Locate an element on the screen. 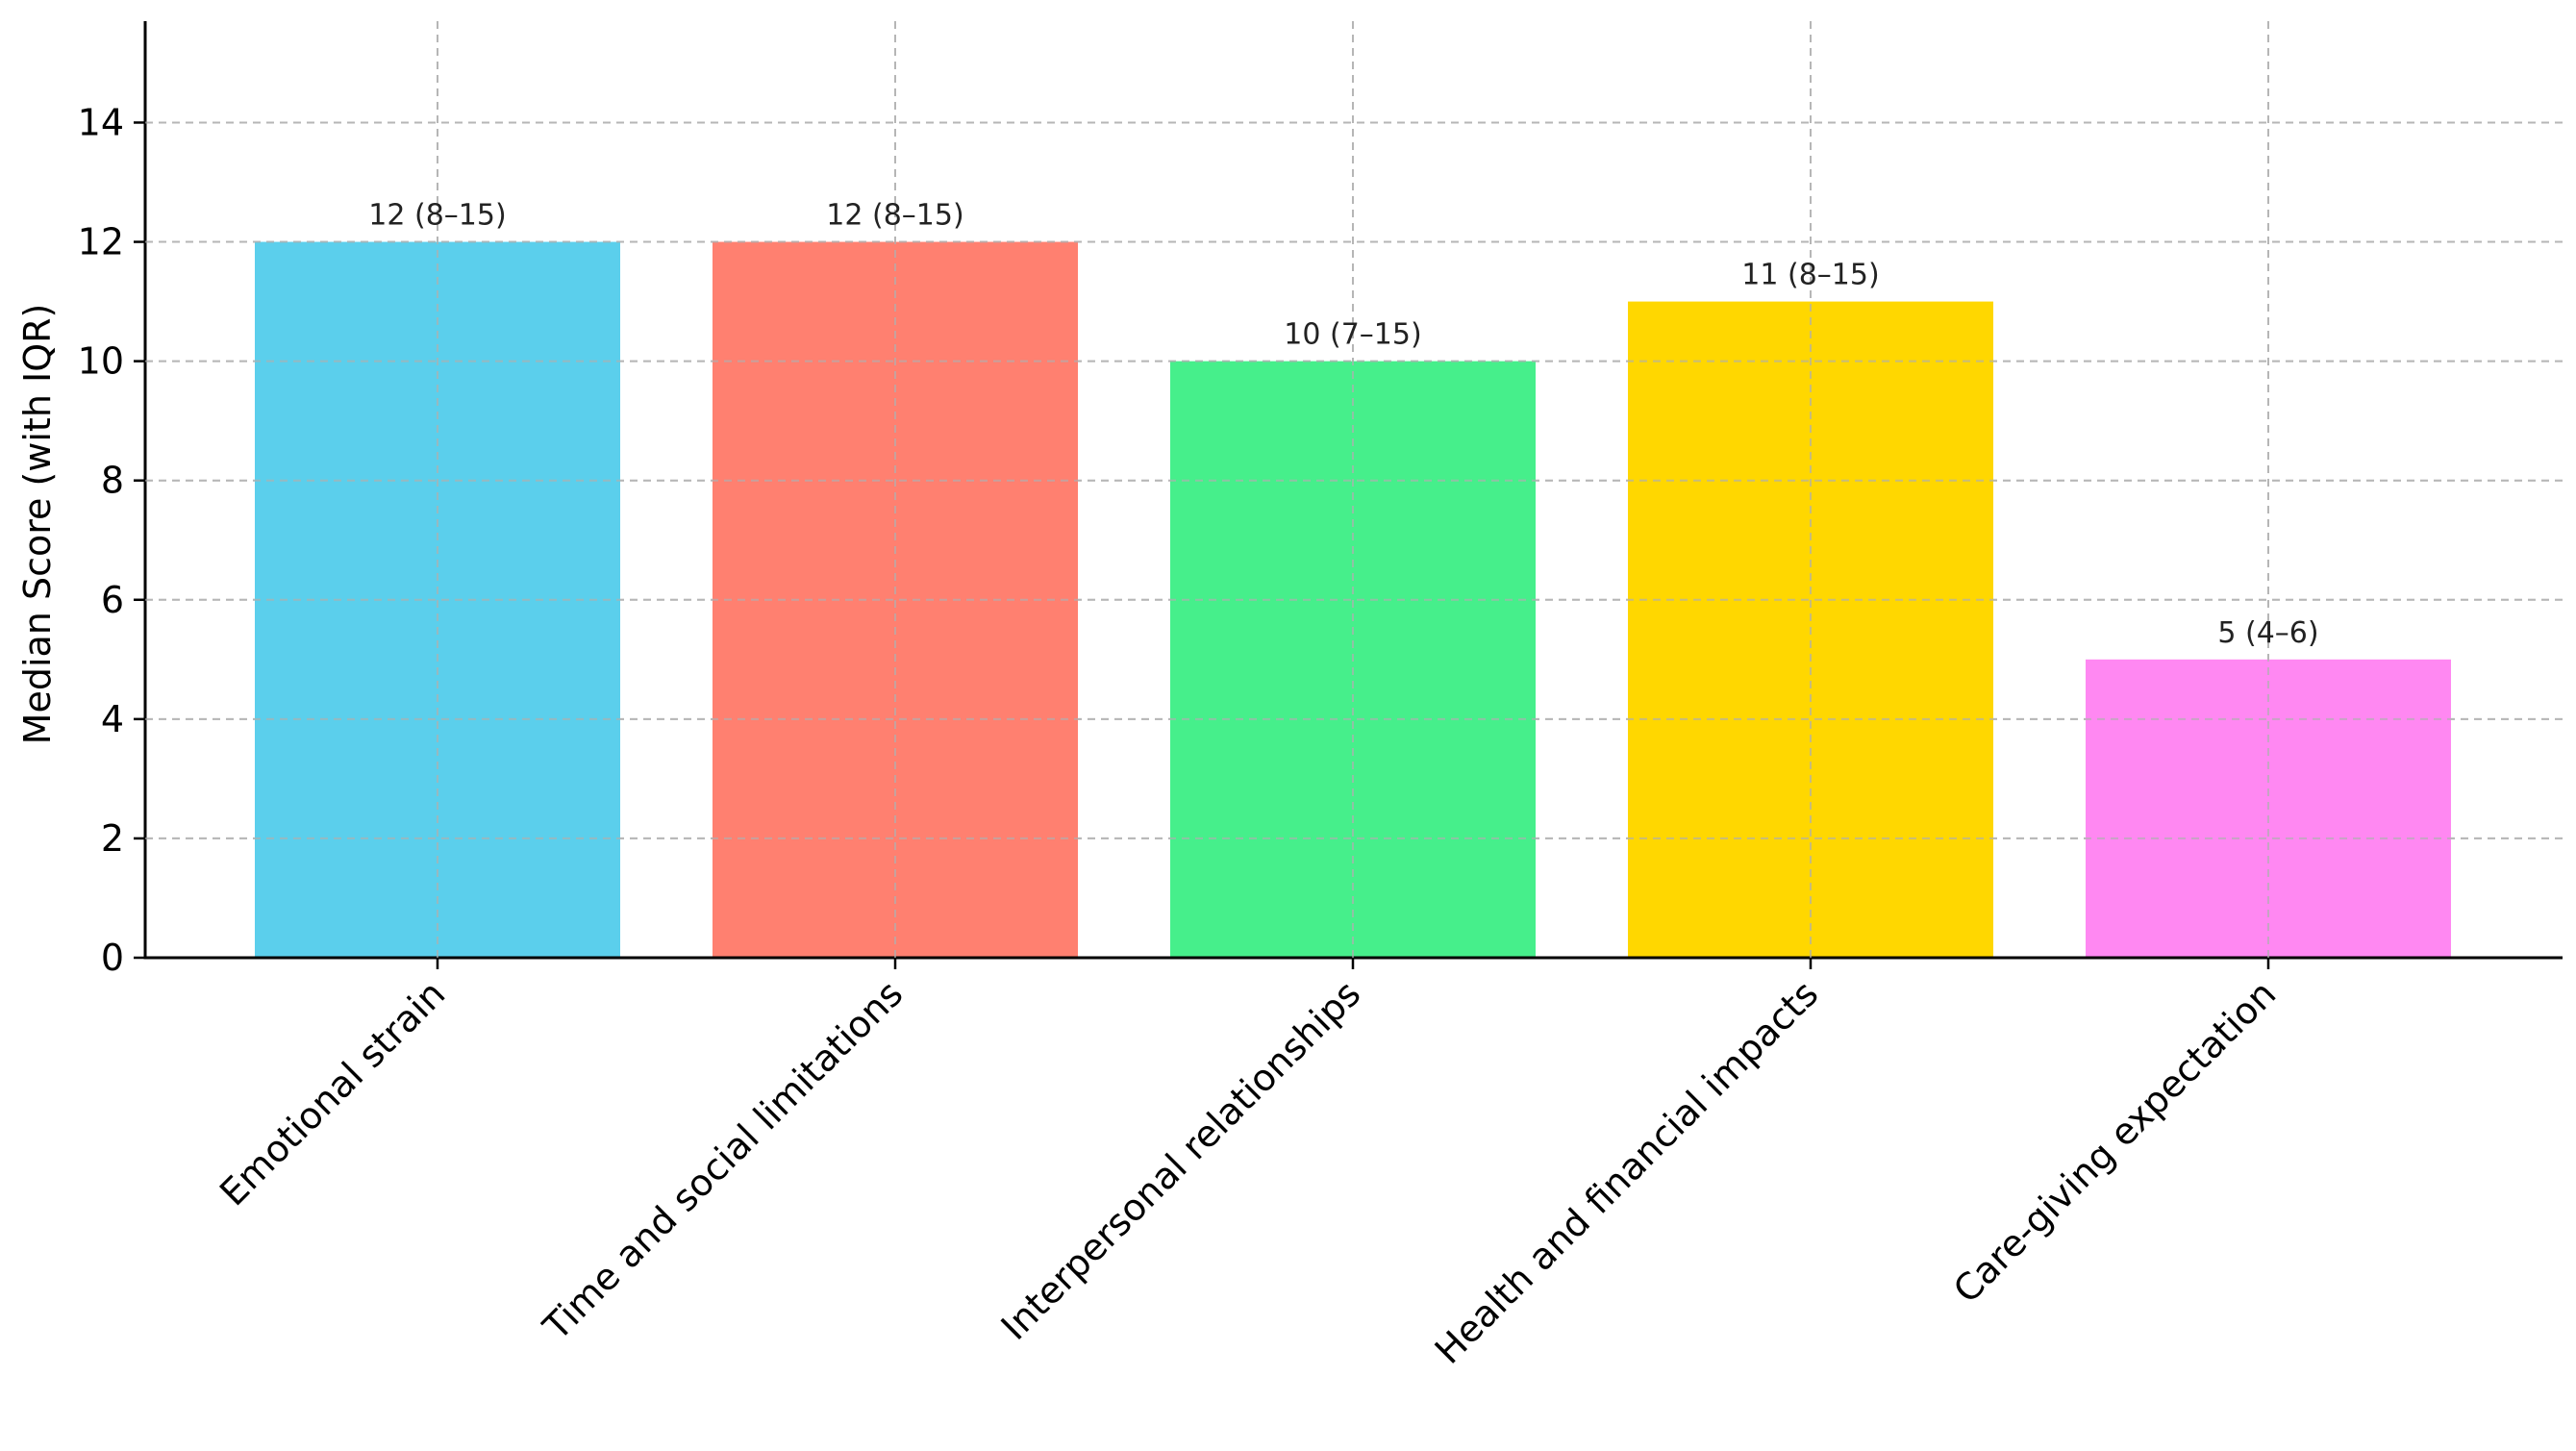 This screenshot has height=1451, width=2576. y-tick-label: 12 is located at coordinates (101, 242).